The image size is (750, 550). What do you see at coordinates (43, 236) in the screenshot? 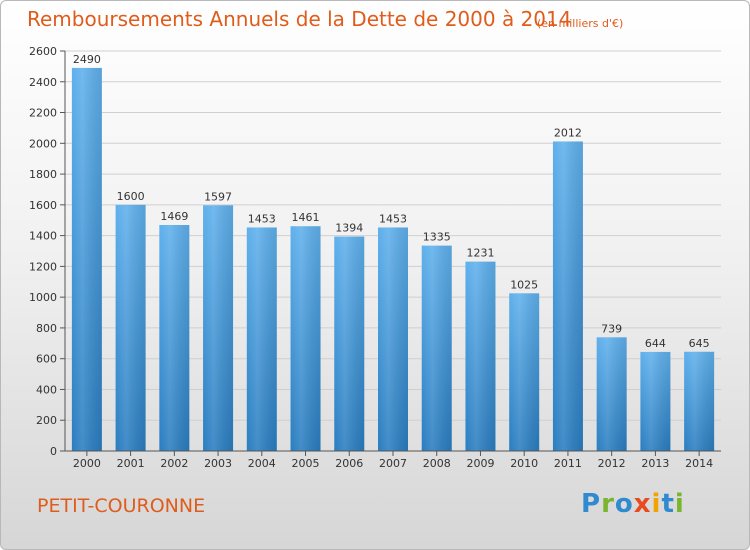
I see `y-tick-label: 1400` at bounding box center [43, 236].